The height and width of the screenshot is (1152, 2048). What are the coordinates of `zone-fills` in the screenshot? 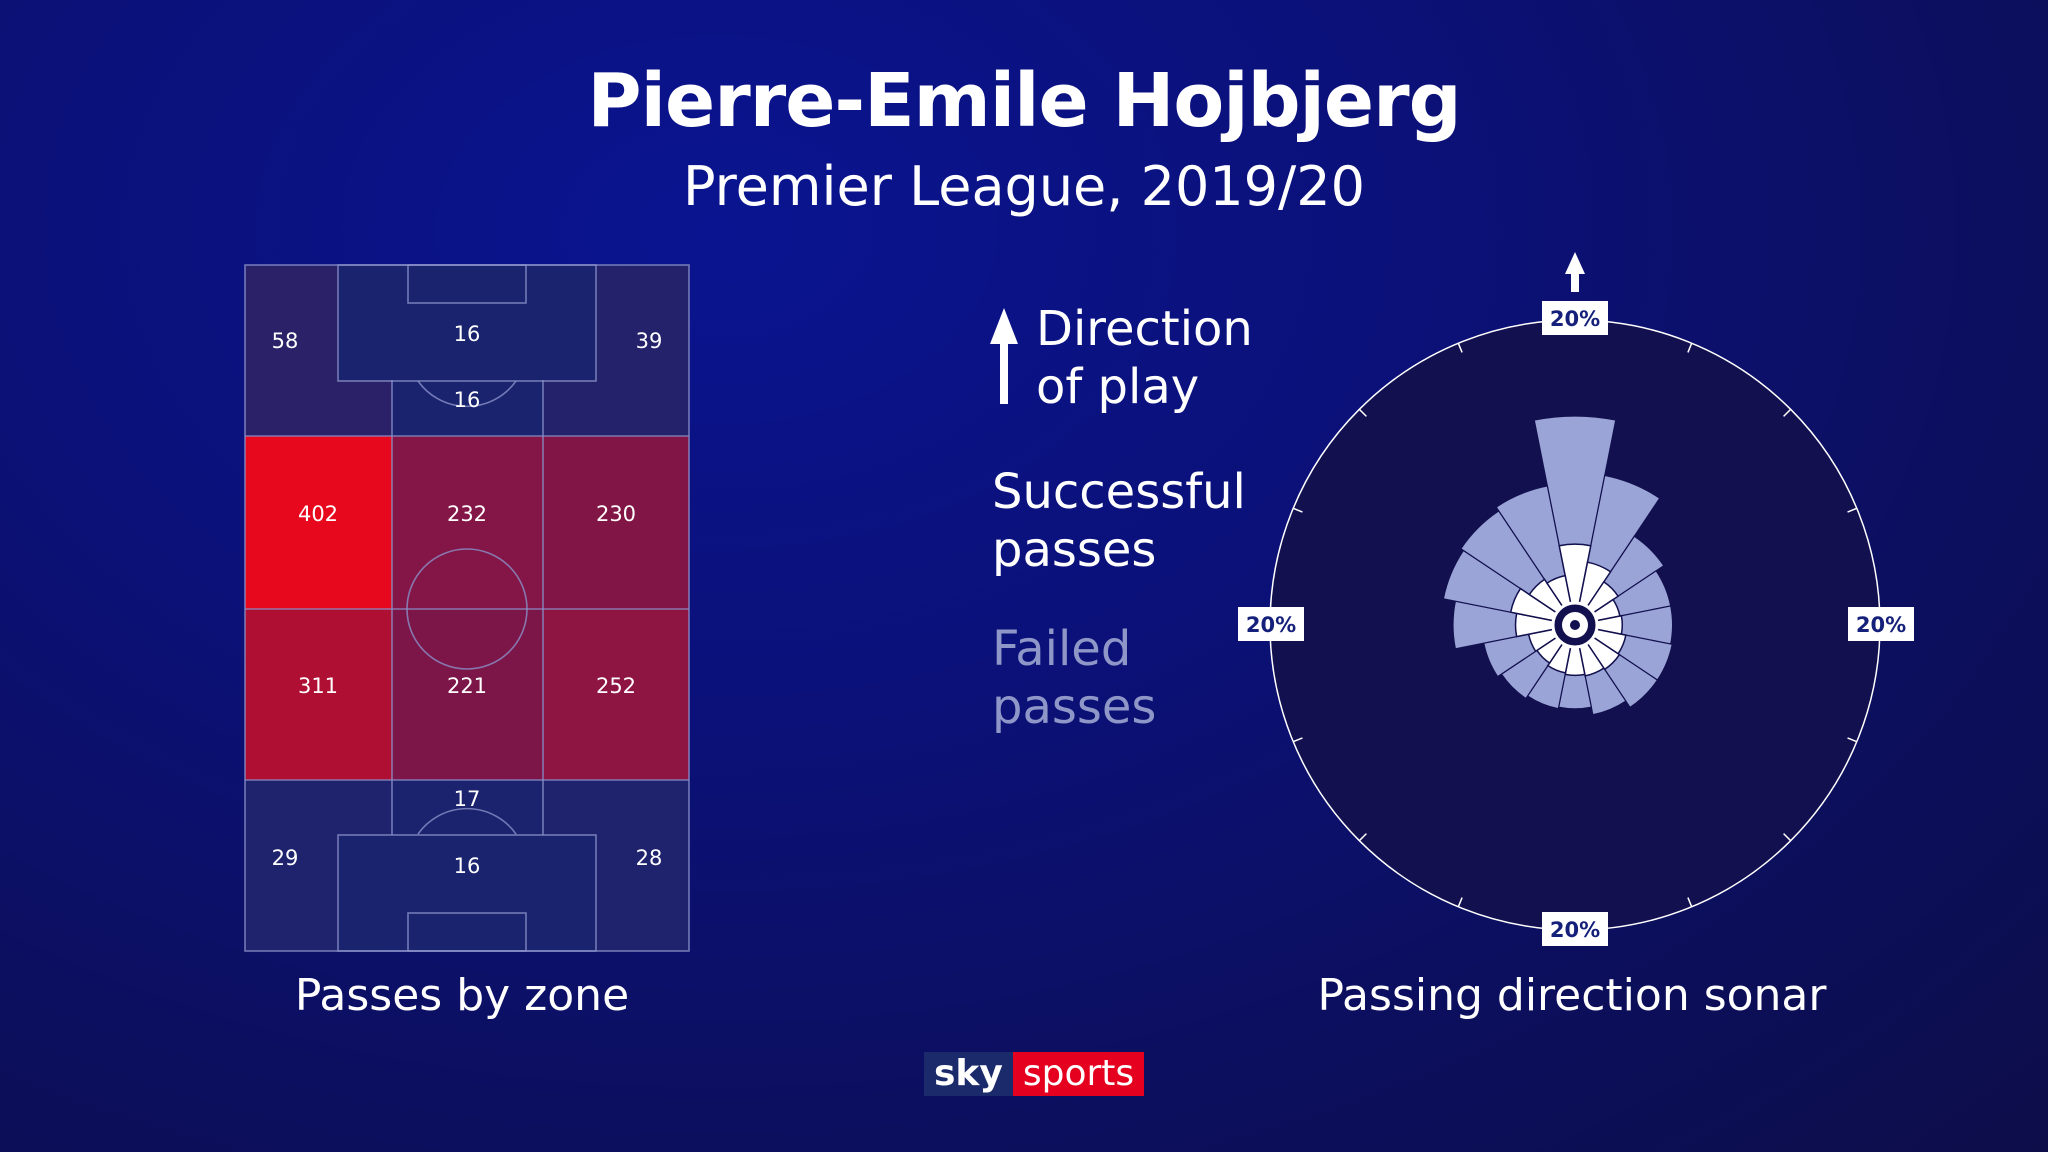 It's located at (467, 608).